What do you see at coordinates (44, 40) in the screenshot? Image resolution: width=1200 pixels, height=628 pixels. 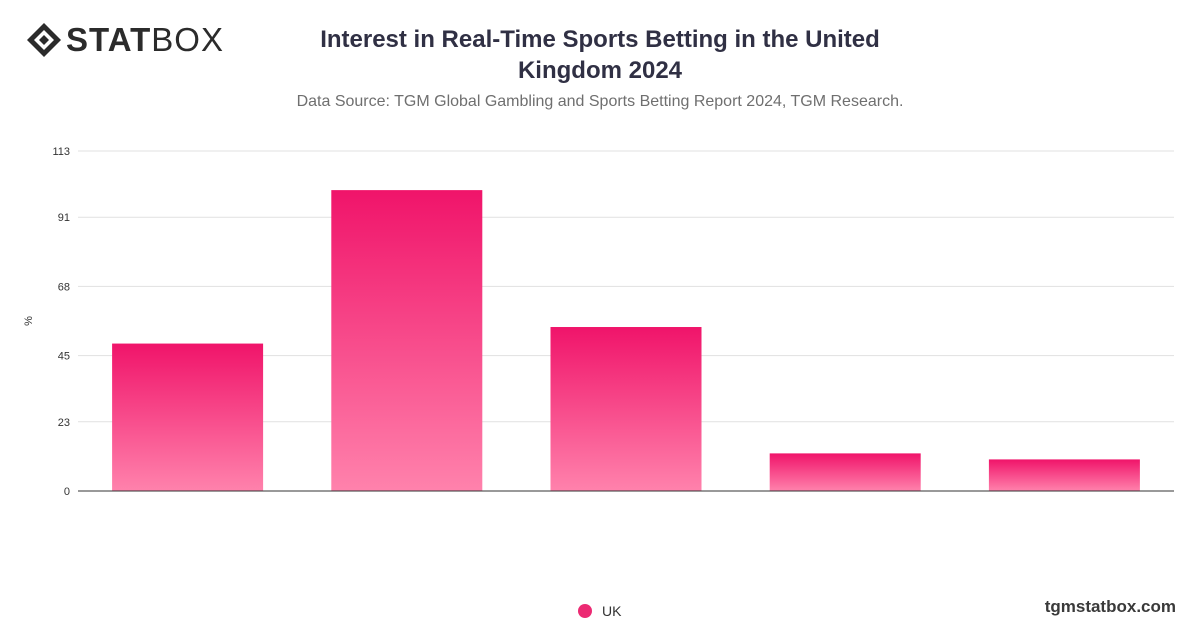 I see `statbox-logo-icon` at bounding box center [44, 40].